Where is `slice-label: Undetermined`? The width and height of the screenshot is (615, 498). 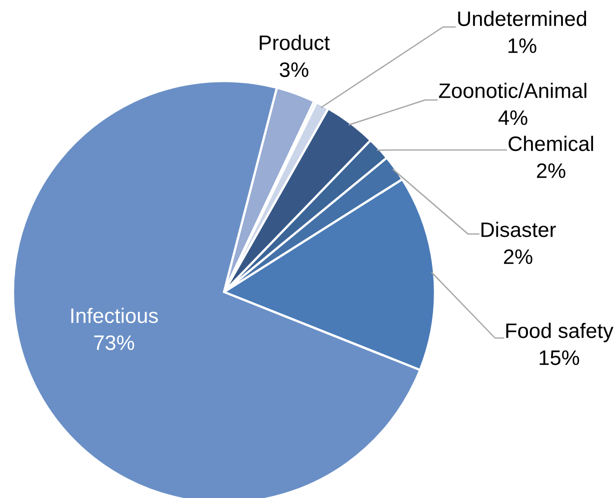
slice-label: Undetermined is located at coordinates (522, 18).